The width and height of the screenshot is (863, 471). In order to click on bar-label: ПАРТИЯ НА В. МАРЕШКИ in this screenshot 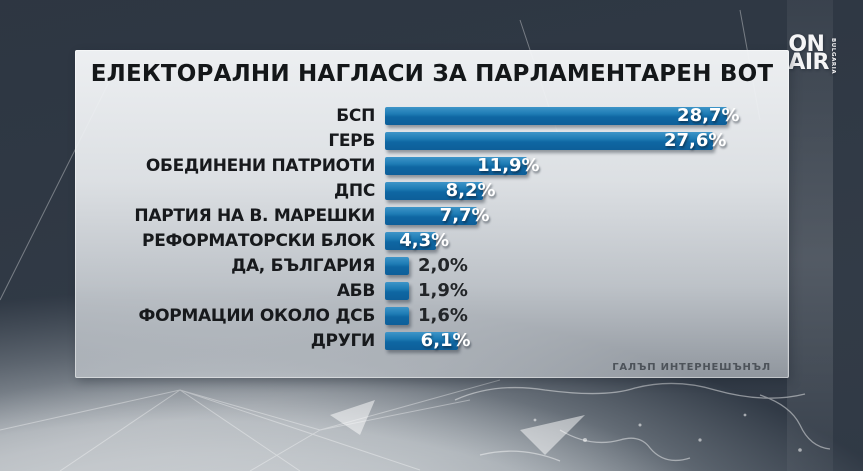, I will do `click(254, 216)`.